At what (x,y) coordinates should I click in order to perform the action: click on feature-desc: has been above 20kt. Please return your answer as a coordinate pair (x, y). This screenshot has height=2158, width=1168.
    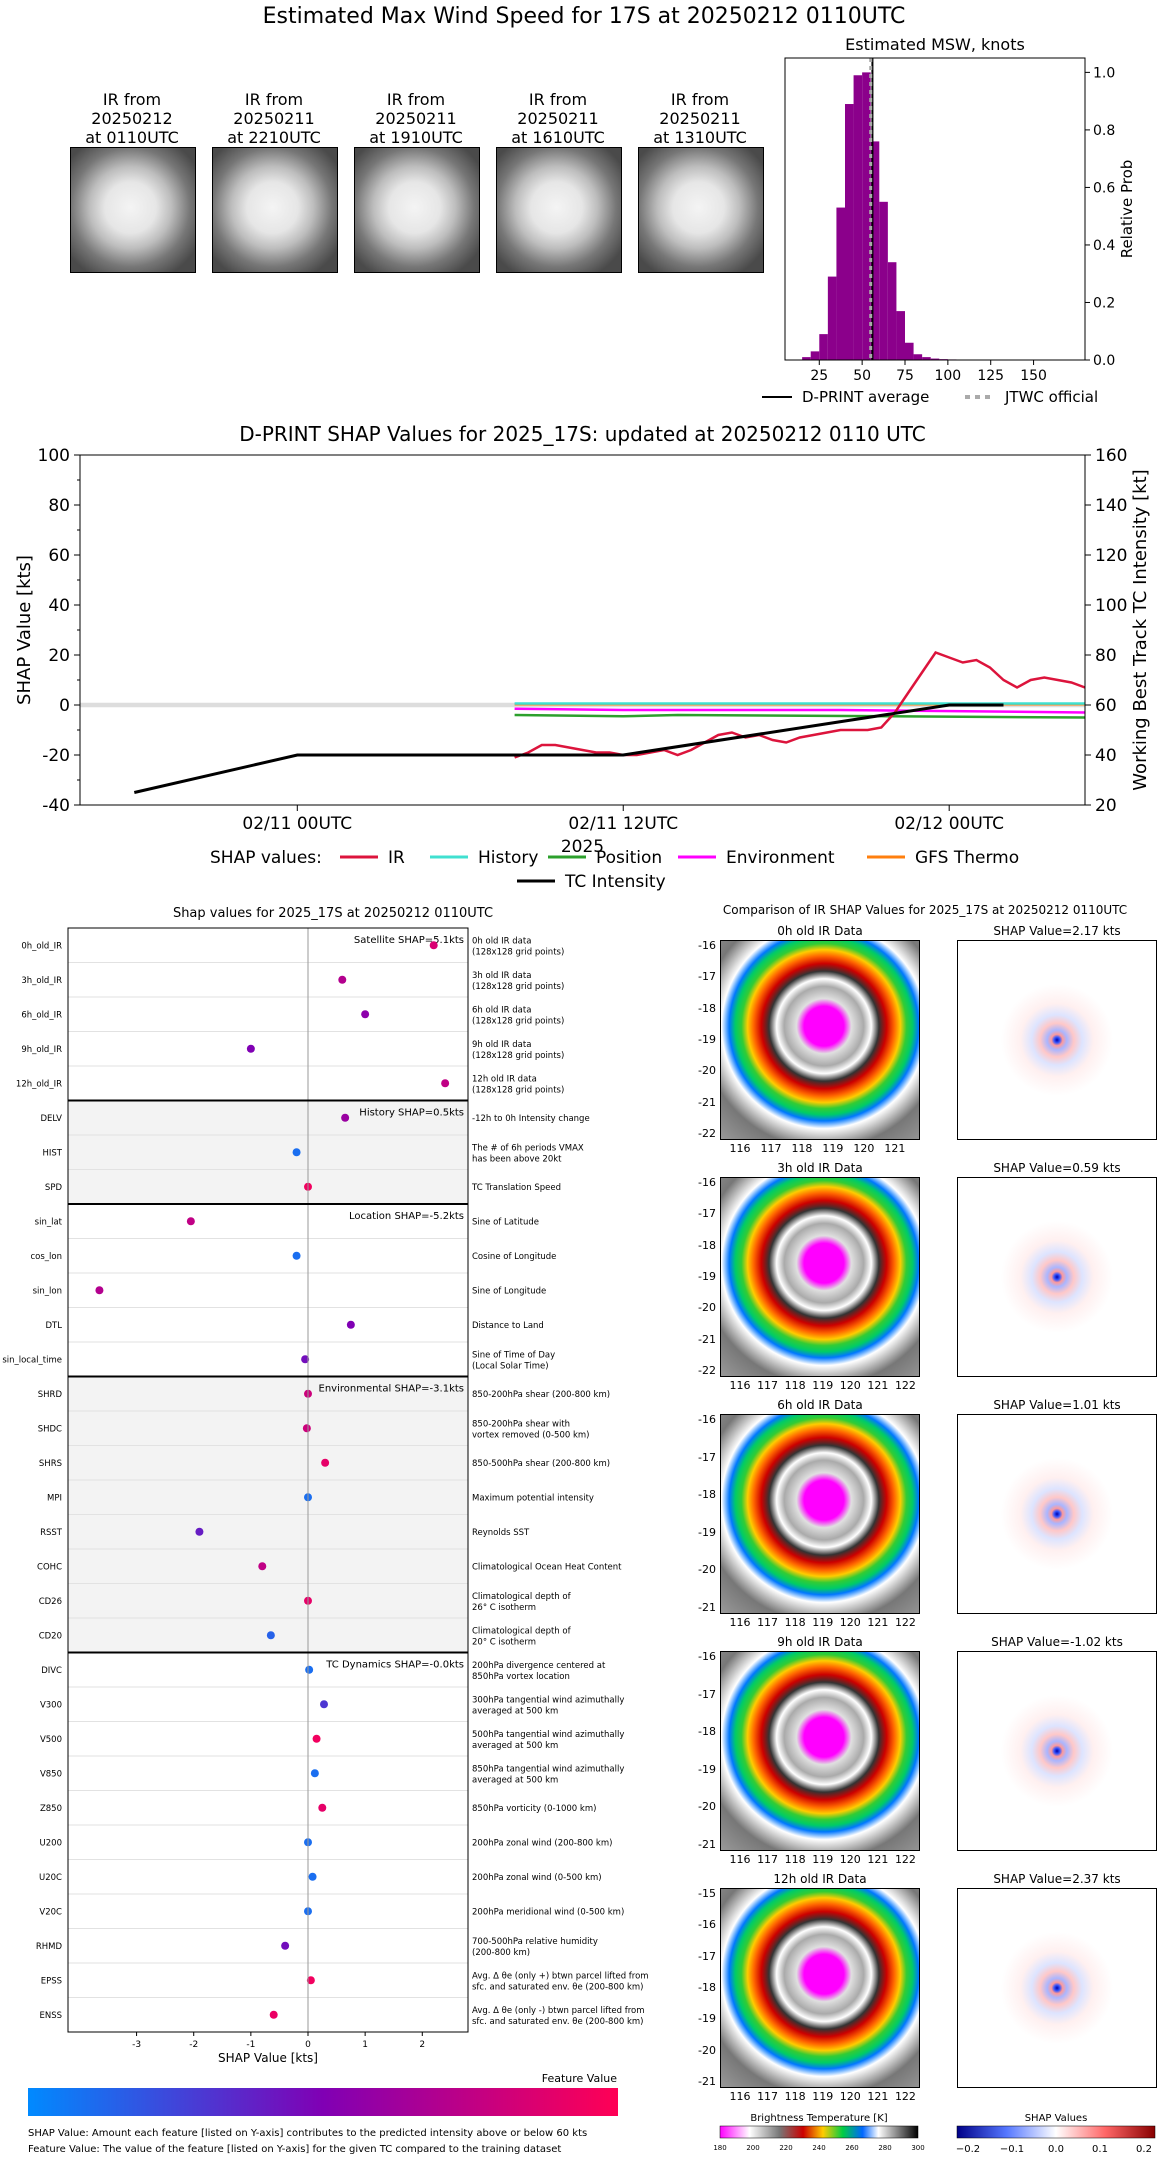
    Looking at the image, I should click on (517, 1159).